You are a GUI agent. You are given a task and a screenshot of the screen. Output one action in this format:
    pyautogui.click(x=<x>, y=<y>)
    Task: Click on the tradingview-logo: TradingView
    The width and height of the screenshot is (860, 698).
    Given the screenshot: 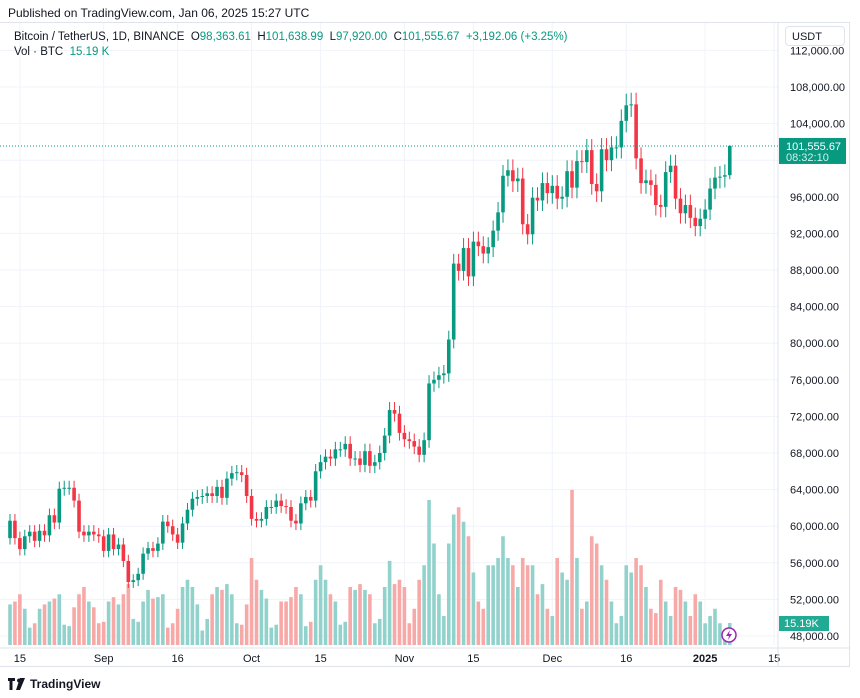 What is the action you would take?
    pyautogui.click(x=54, y=684)
    